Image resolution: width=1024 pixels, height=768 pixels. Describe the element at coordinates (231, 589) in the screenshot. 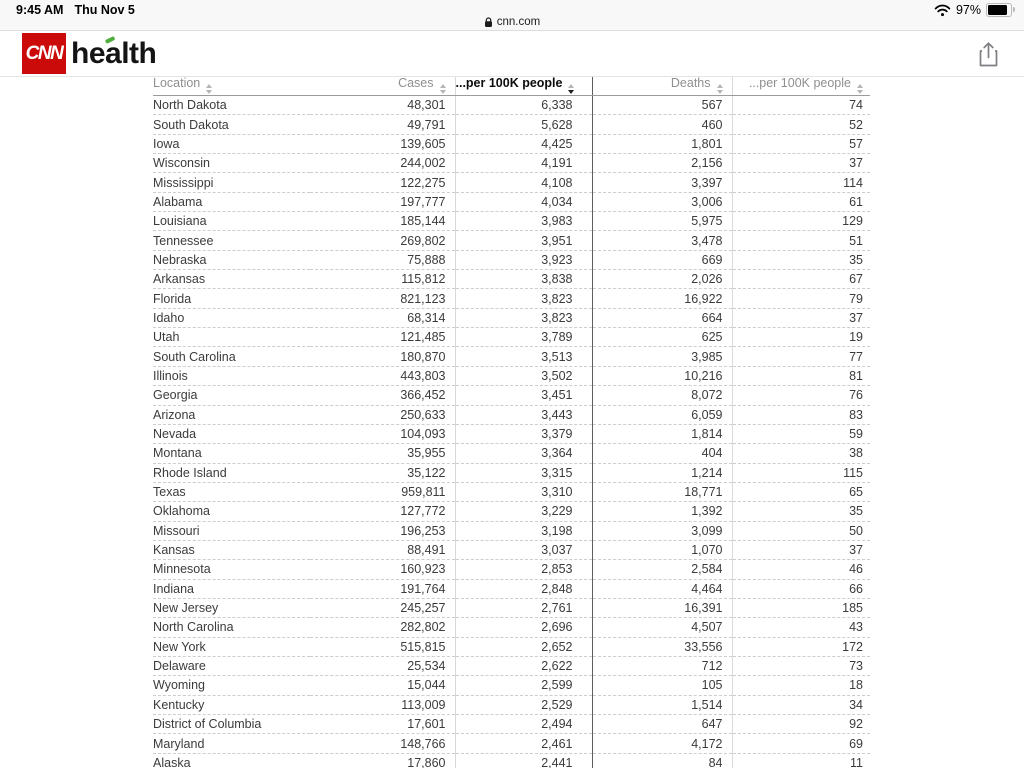

I see `cell-location: Indiana` at that location.